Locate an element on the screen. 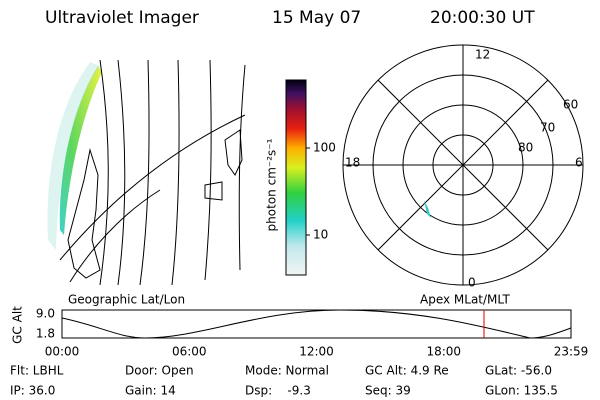 The height and width of the screenshot is (400, 600). mlt-label: 12 is located at coordinates (482, 55).